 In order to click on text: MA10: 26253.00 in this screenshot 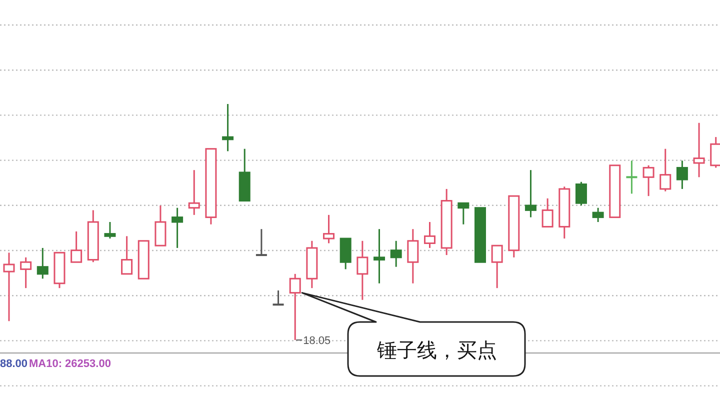, I will do `click(70, 364)`.